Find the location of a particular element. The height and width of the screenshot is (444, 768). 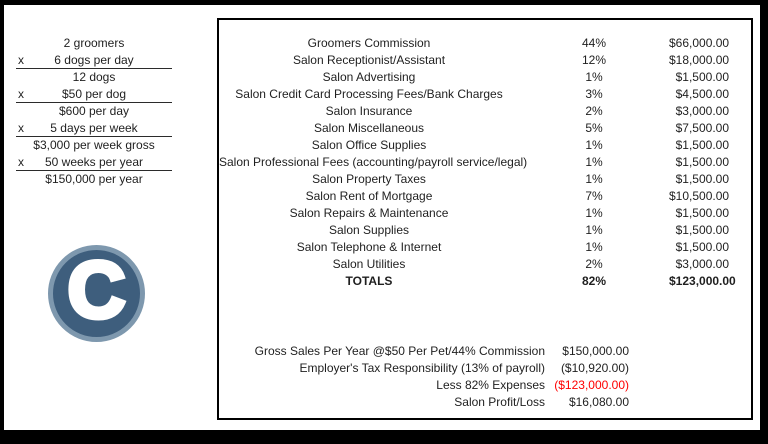

calc-row: 12 dogs is located at coordinates (94, 77).